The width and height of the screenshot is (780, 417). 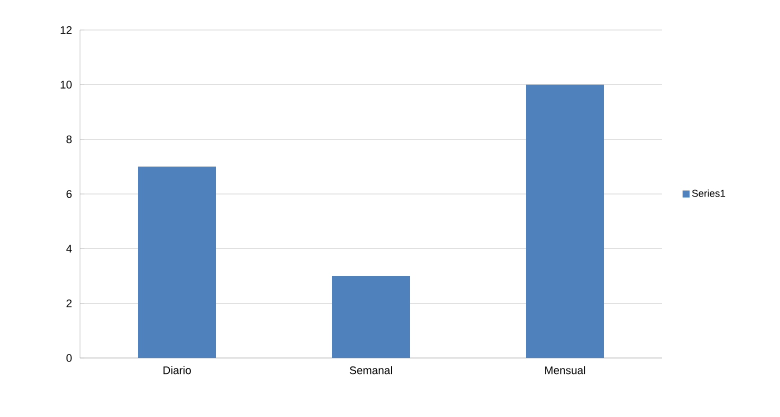 I want to click on y-tick-label: 8, so click(x=69, y=139).